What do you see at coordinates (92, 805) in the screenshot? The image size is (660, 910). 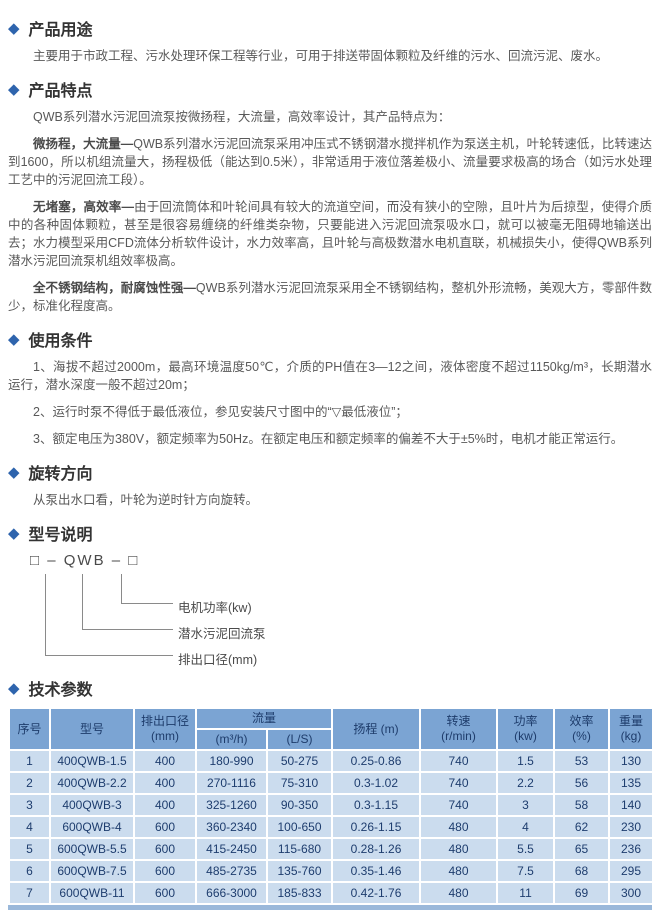 I see `table-cell: 400QWB-3` at bounding box center [92, 805].